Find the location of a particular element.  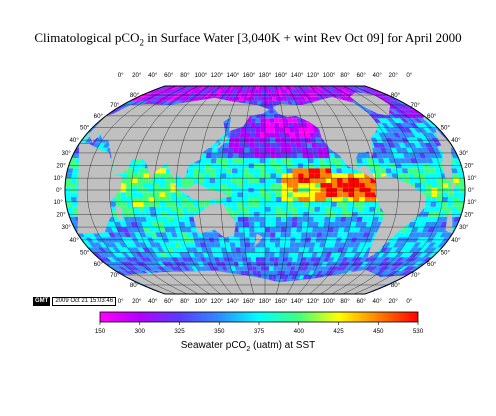

colorbar-label: Seawater pCO2 (uatm) at SST is located at coordinates (248, 346).